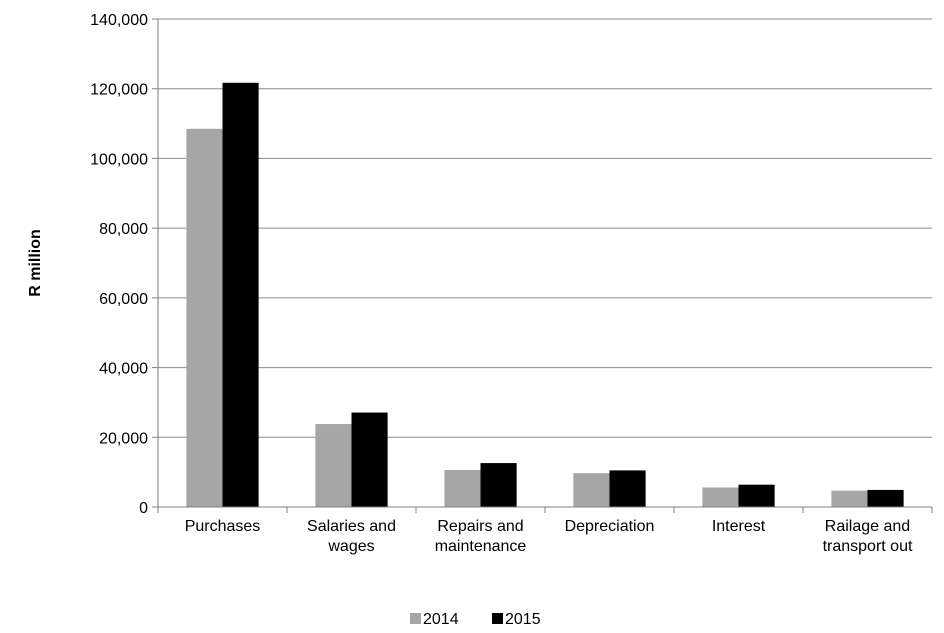 This screenshot has height=633, width=944. I want to click on legend-swatch-2015, so click(497, 618).